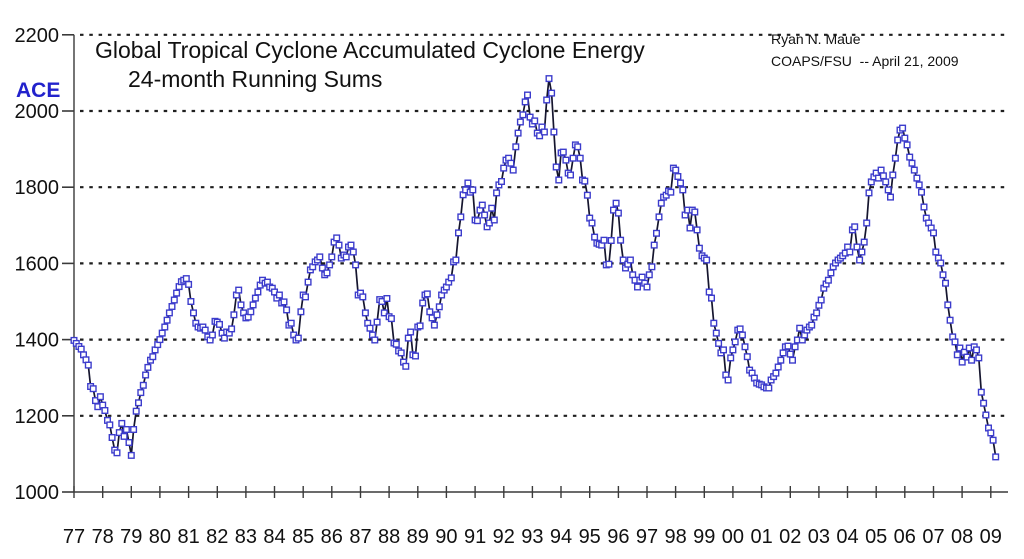 This screenshot has height=559, width=1024. I want to click on svg-text: 97, so click(647, 537).